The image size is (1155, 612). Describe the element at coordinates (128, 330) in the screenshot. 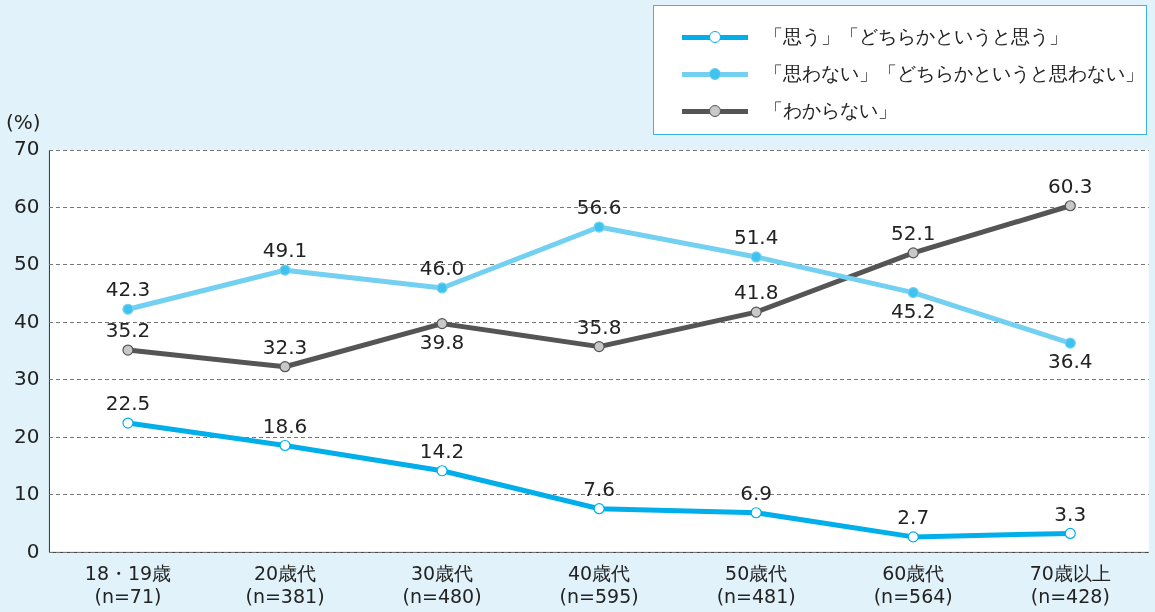

I see `data-label: 35.2` at that location.